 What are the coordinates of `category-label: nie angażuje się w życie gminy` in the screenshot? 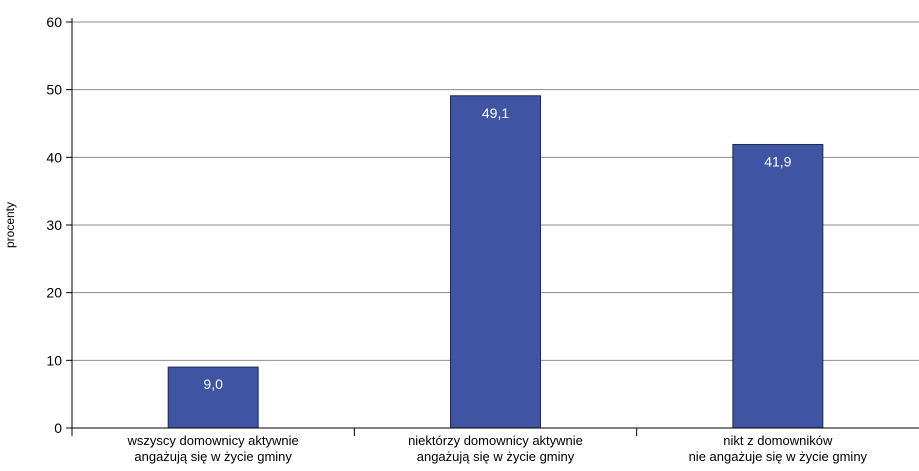 It's located at (778, 456).